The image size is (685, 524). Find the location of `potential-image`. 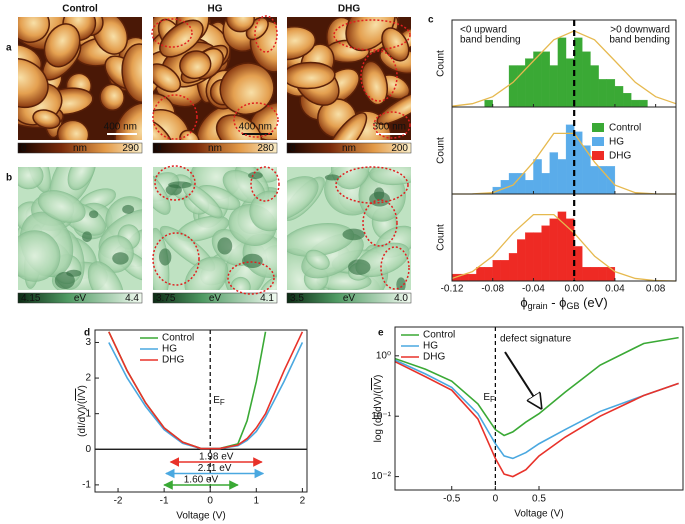

potential-image is located at coordinates (80, 228).